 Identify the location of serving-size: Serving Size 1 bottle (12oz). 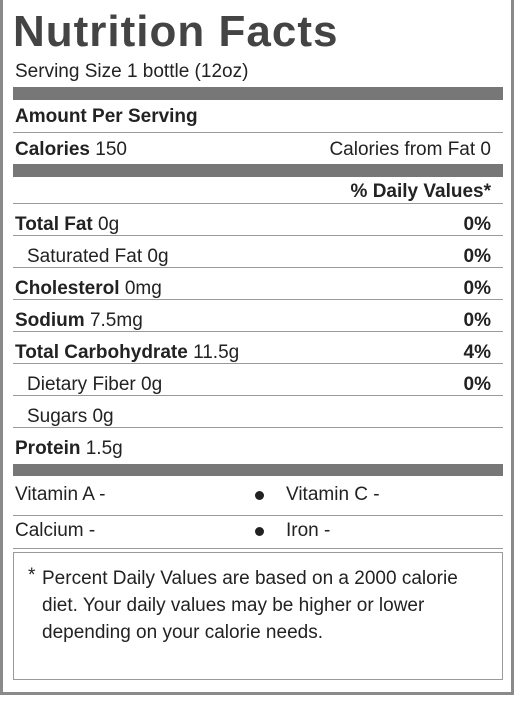
(132, 71).